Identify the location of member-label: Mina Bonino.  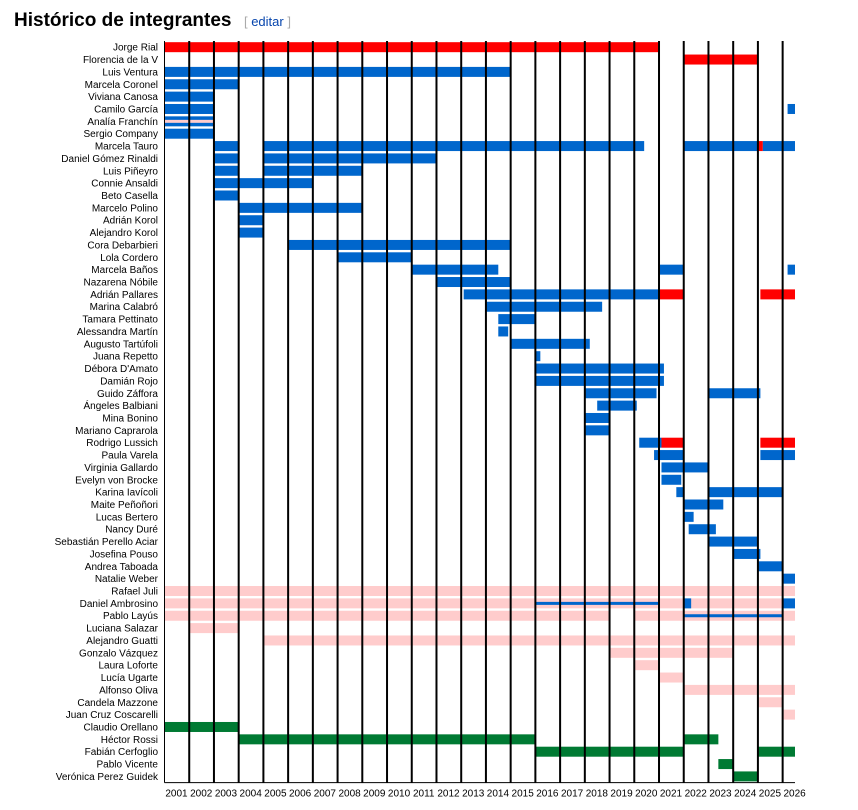
(130, 418).